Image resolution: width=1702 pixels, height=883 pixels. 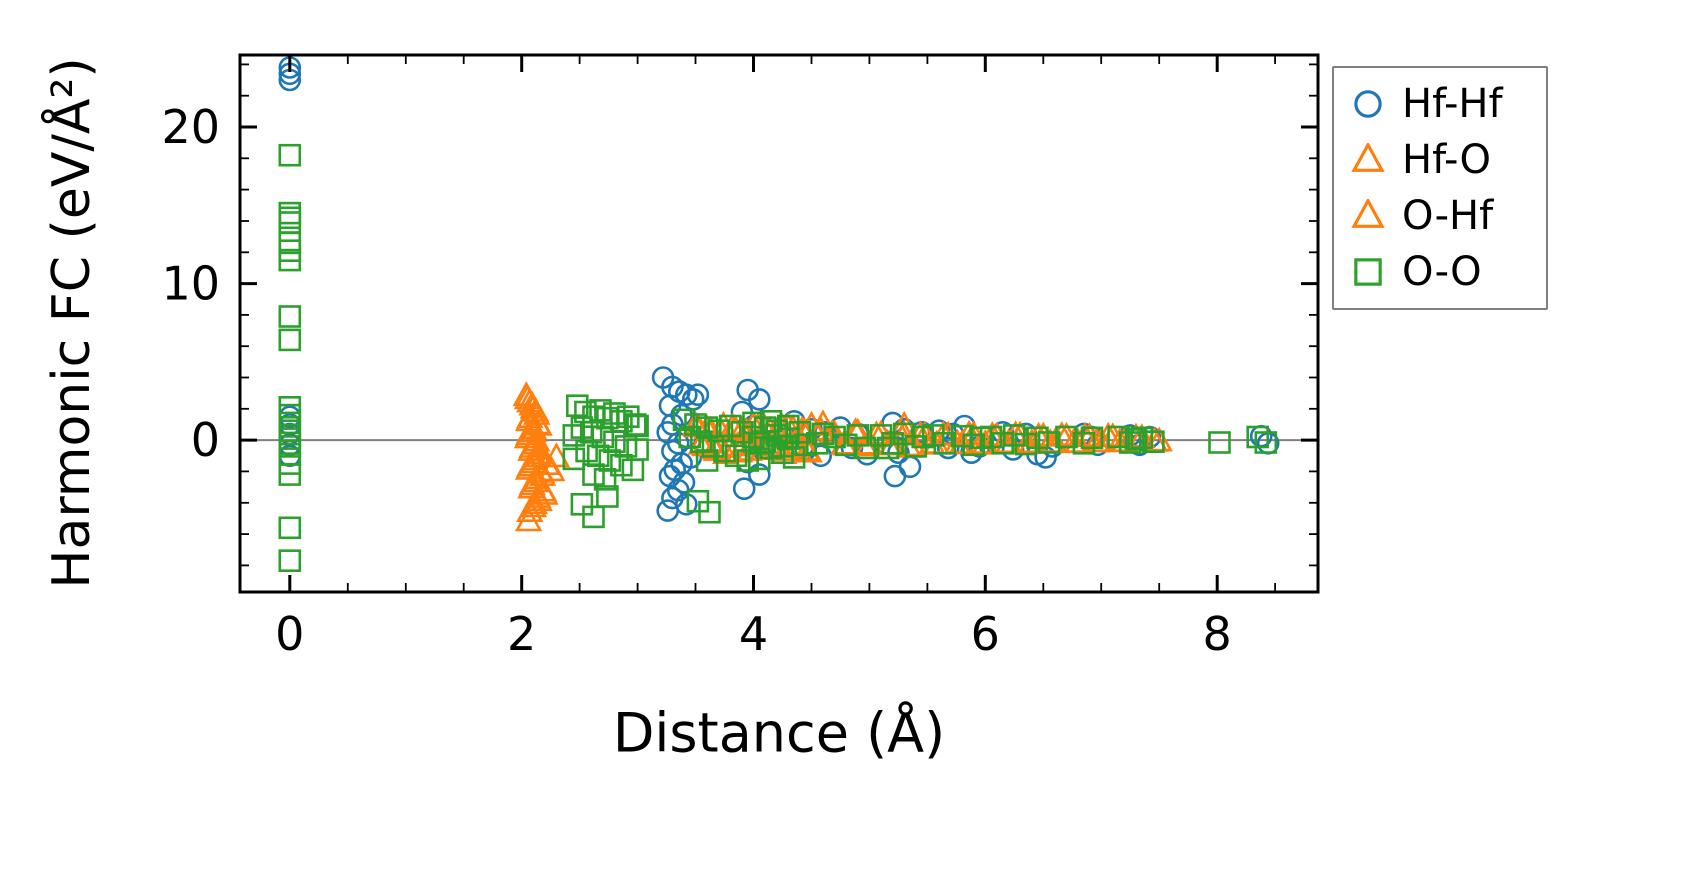 I want to click on circle-marker-icon, so click(x=1368, y=104).